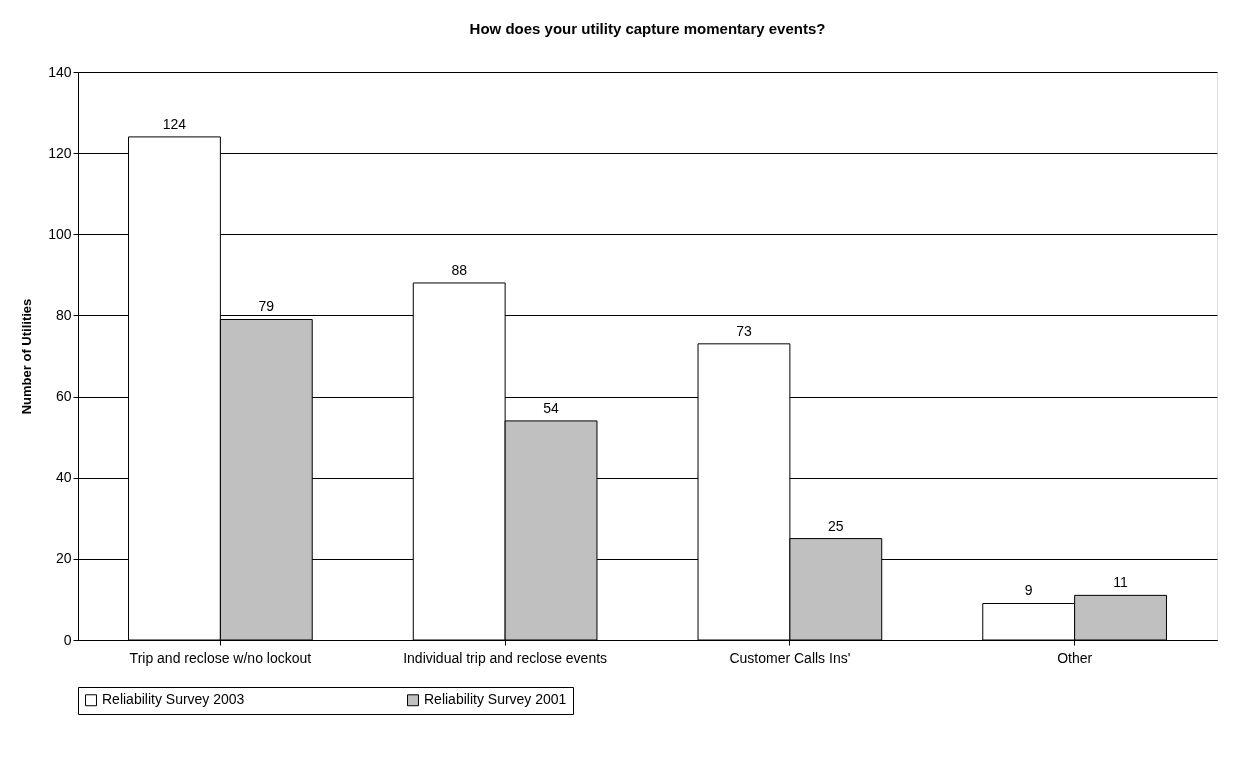 This screenshot has width=1259, height=778. What do you see at coordinates (836, 525) in the screenshot?
I see `data-label: 25` at bounding box center [836, 525].